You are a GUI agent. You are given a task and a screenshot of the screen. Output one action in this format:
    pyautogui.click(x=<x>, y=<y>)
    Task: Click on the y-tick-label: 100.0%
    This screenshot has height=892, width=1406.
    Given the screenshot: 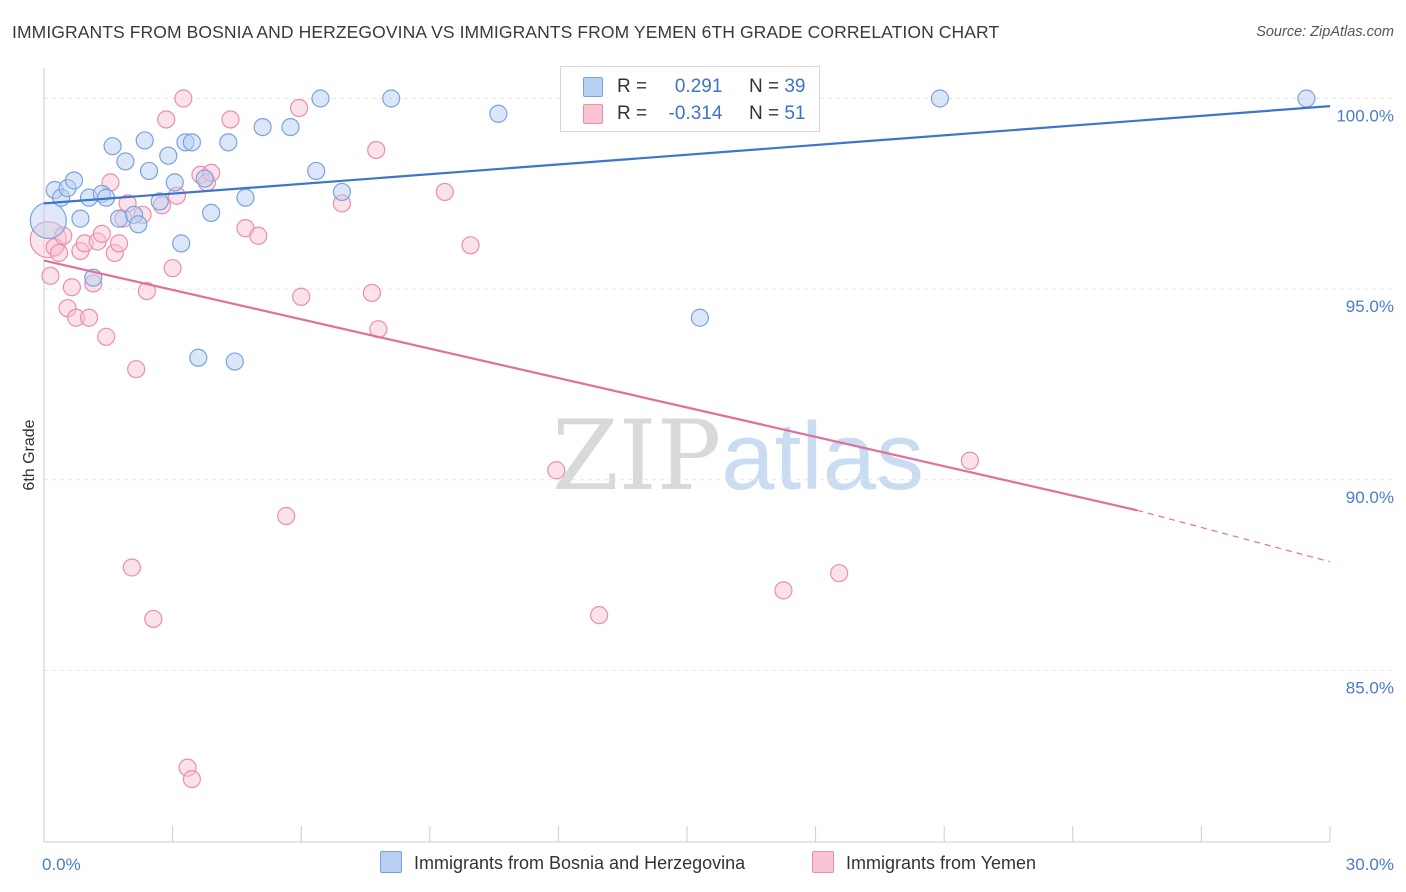 What is the action you would take?
    pyautogui.click(x=1365, y=116)
    